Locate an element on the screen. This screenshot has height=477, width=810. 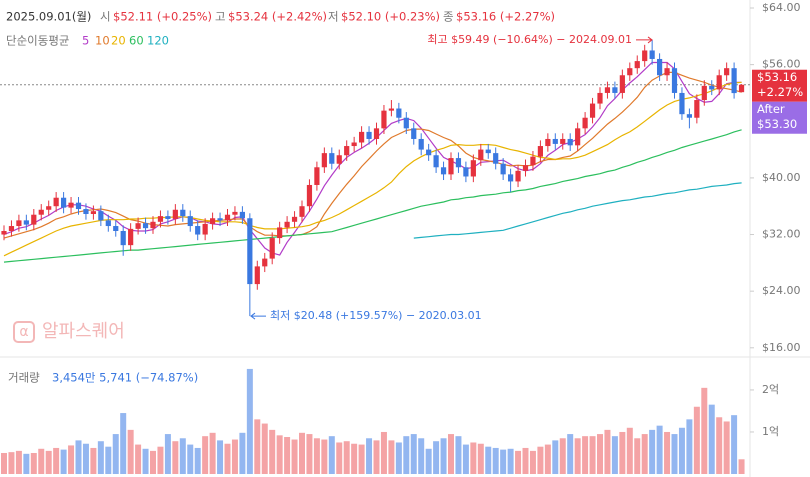
y-tick-label: $32.00 is located at coordinates (781, 234).